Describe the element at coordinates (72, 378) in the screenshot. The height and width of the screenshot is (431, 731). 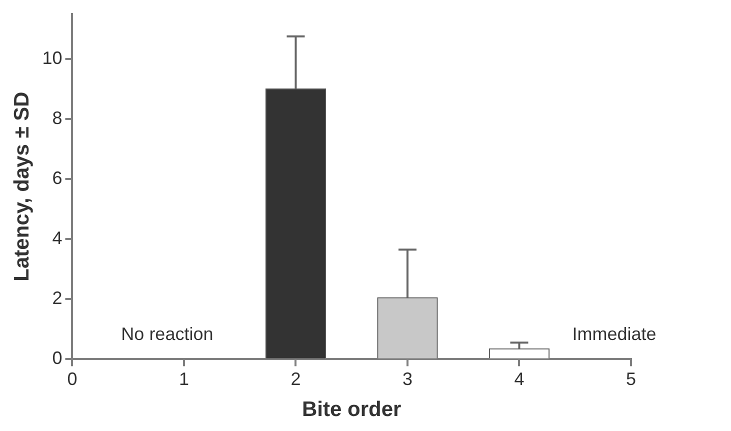
I see `x-tick-label: 0` at that location.